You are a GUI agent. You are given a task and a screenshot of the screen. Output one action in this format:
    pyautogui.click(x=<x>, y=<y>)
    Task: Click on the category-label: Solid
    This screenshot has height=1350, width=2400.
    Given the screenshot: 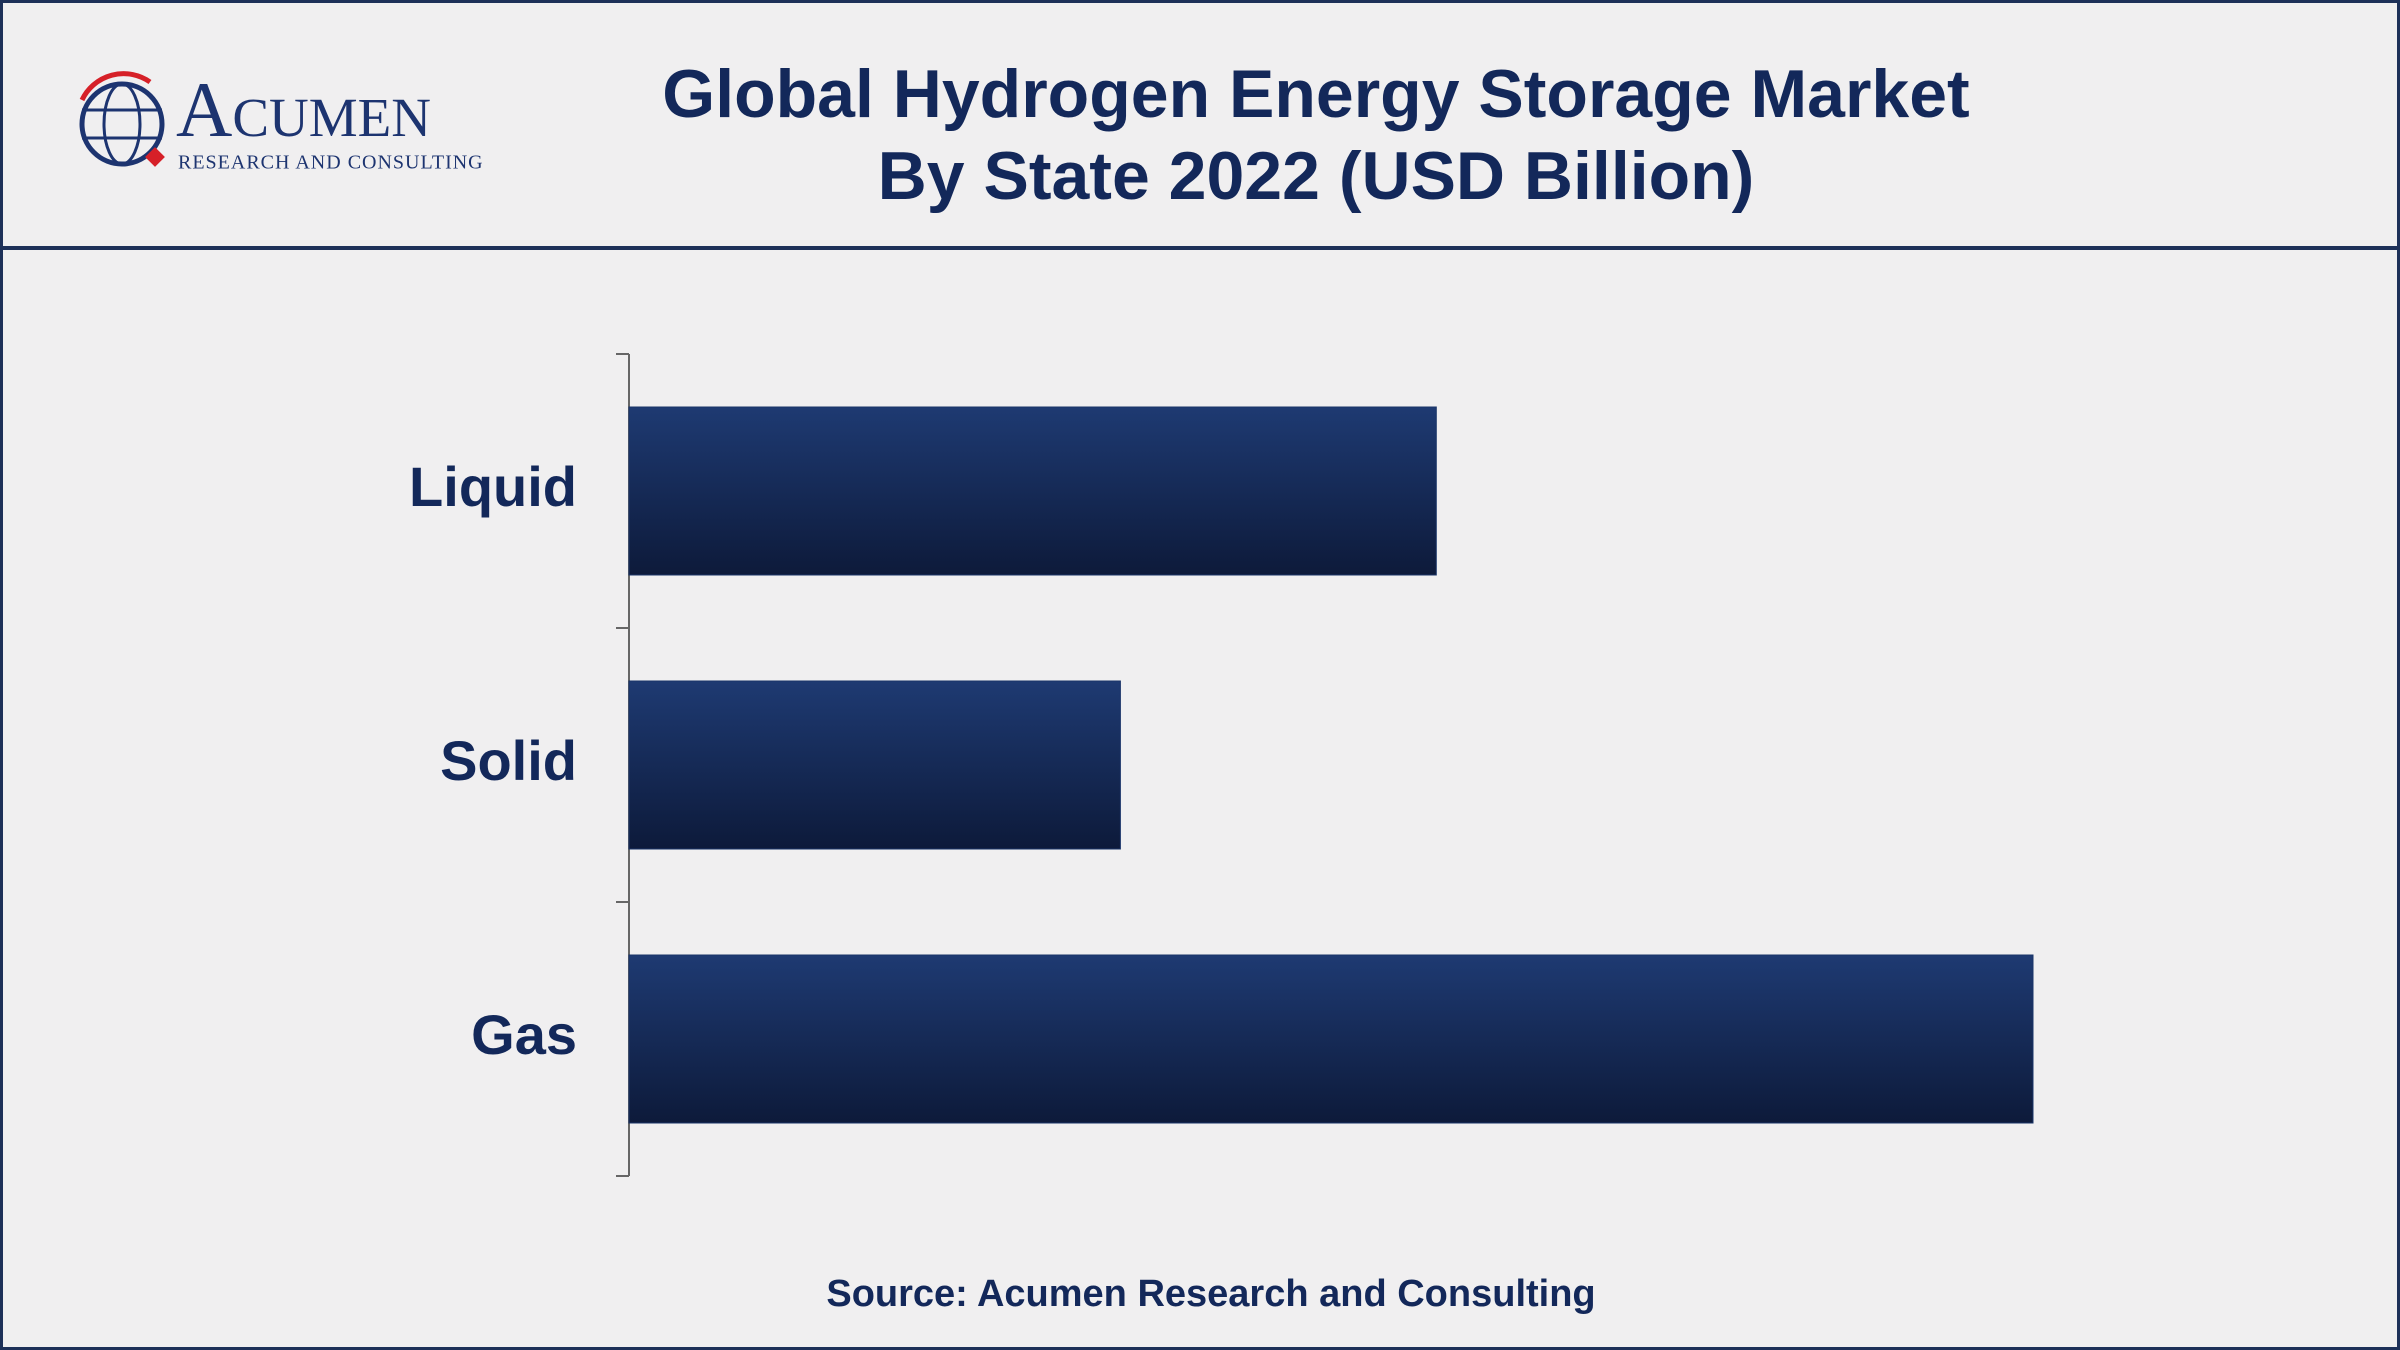 What is the action you would take?
    pyautogui.click(x=508, y=760)
    